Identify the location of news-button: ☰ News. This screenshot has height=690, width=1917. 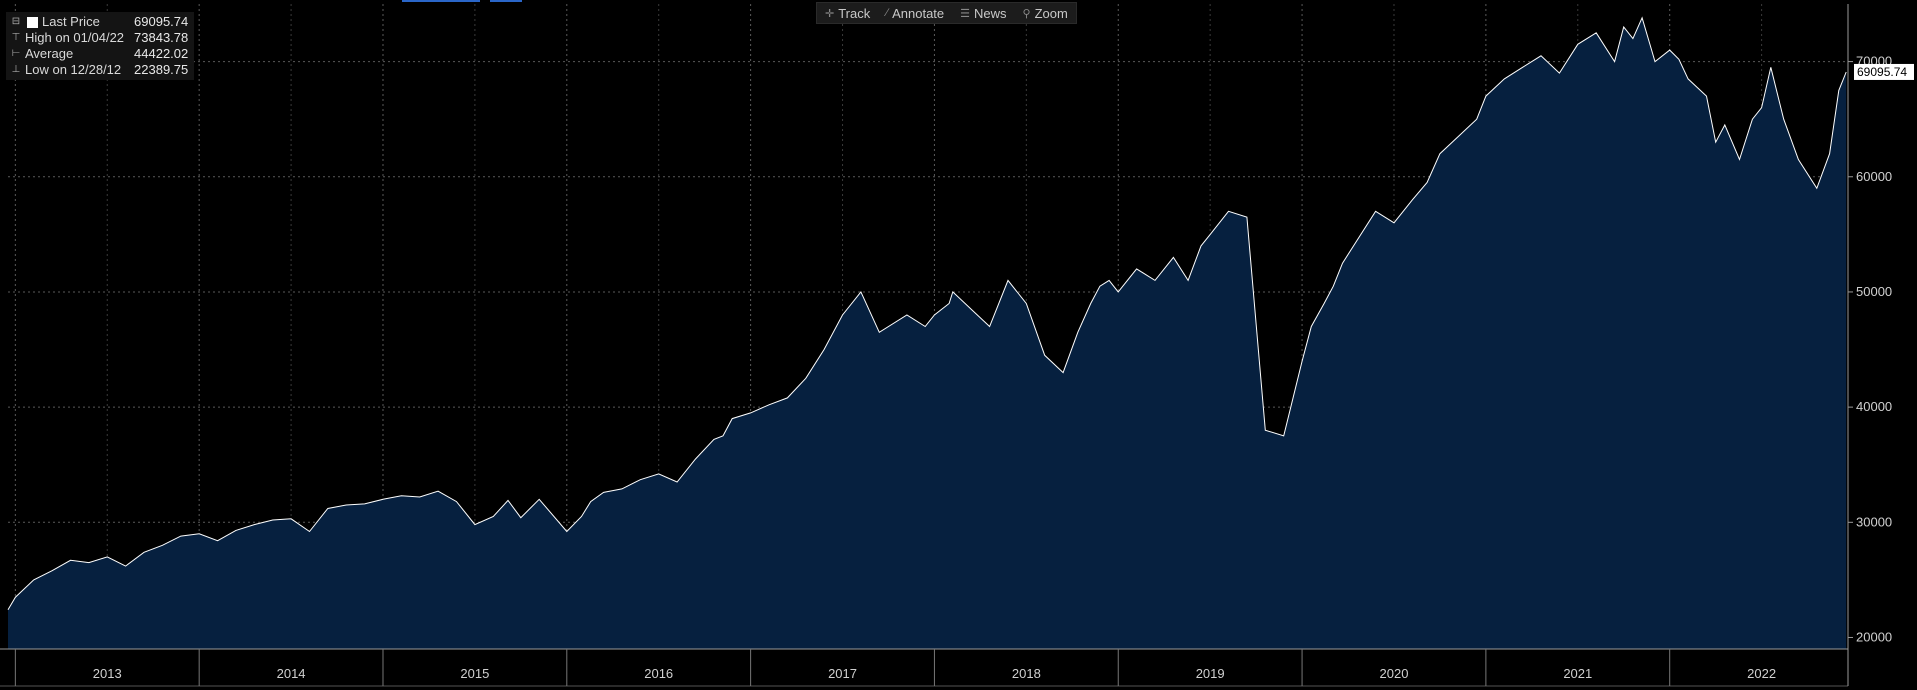
(983, 13).